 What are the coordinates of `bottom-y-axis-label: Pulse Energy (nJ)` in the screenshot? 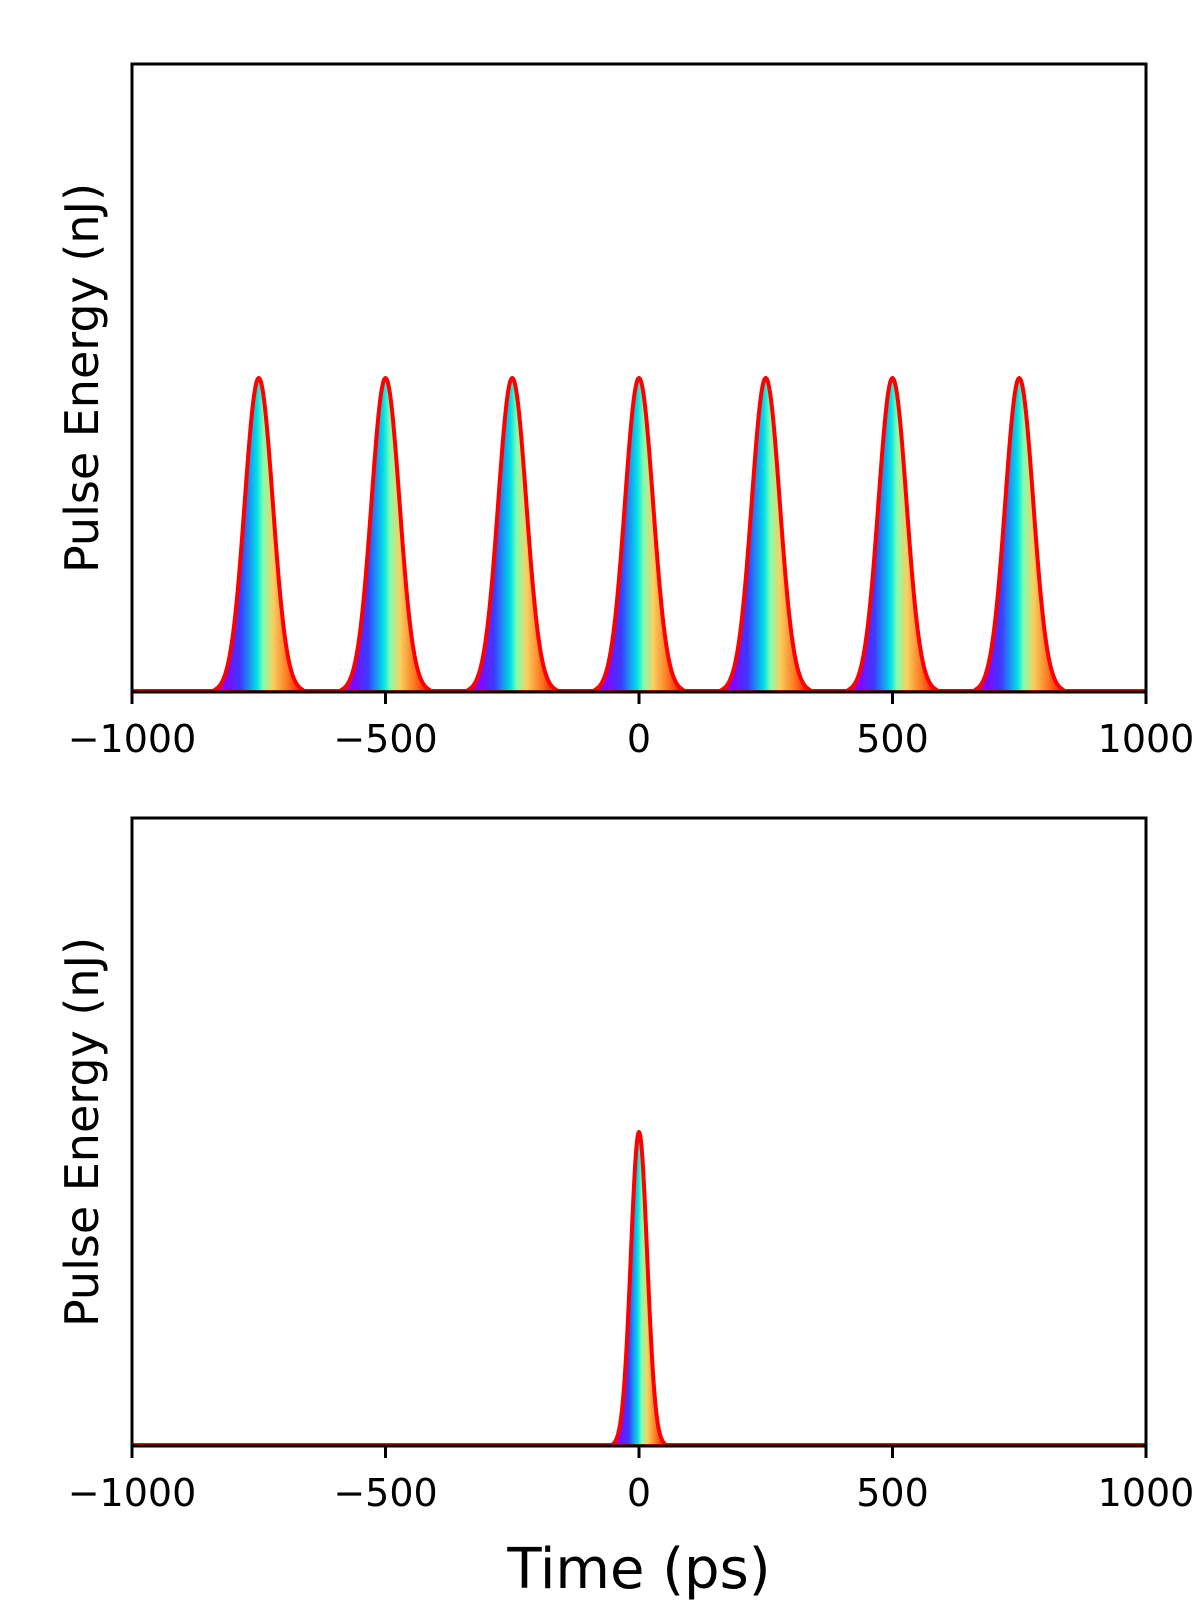 It's located at (82, 1132).